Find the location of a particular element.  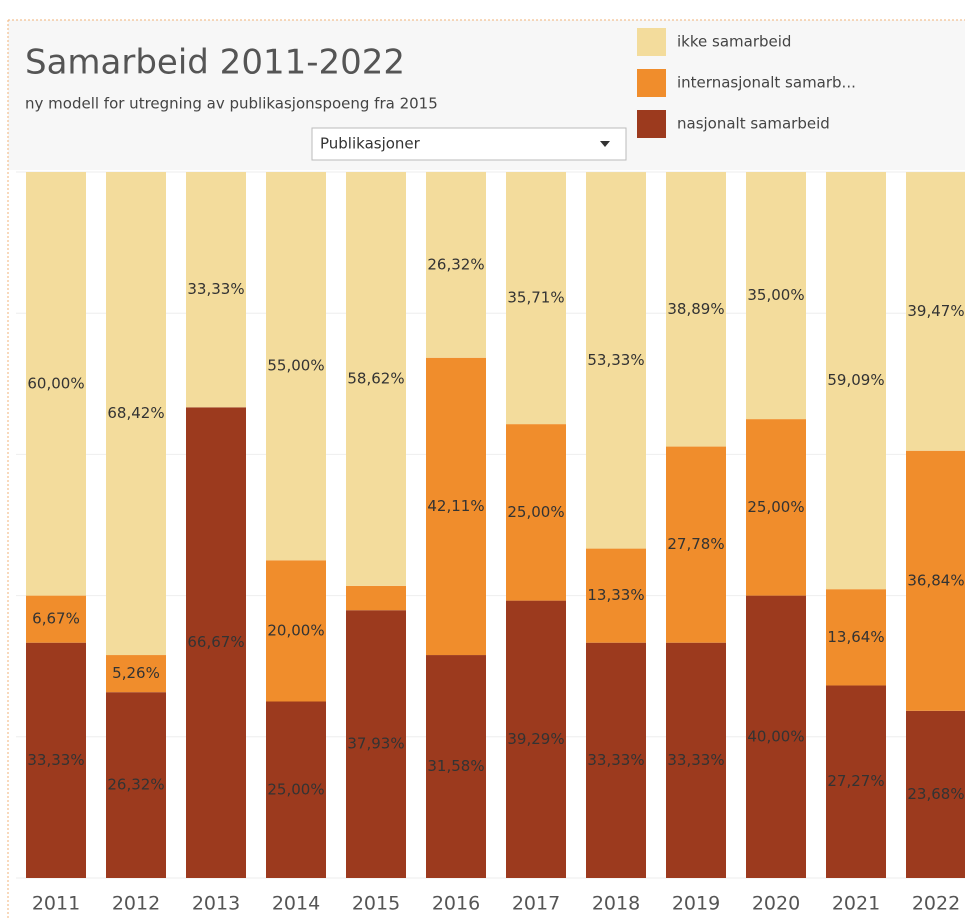

data-label: 35,71% is located at coordinates (535, 298).